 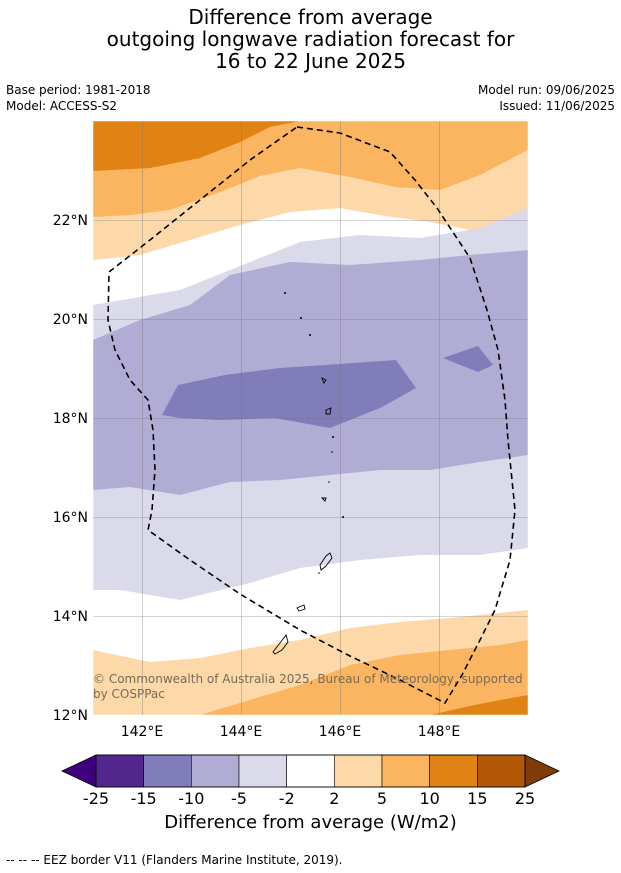 I want to click on island-rota, so click(x=301, y=608).